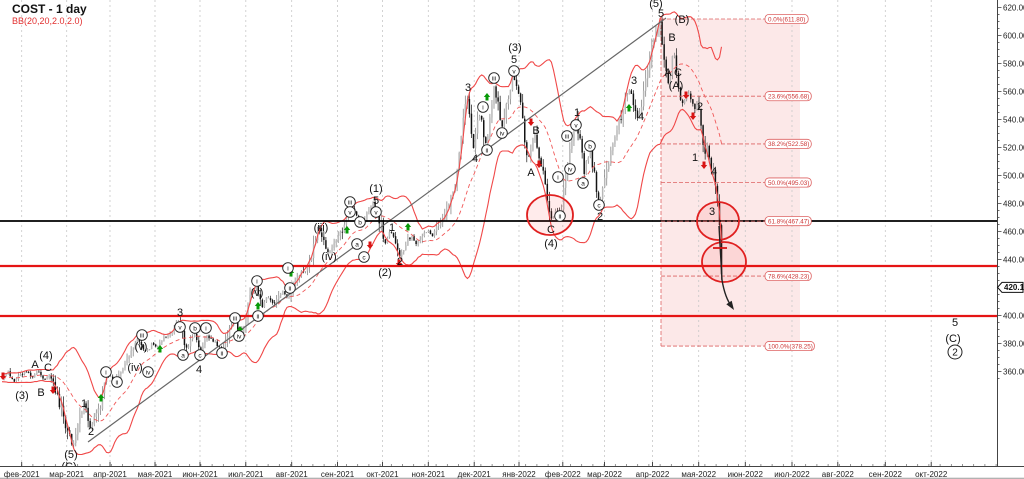 The width and height of the screenshot is (1024, 479). What do you see at coordinates (384, 273) in the screenshot?
I see `wave-label: (2)` at bounding box center [384, 273].